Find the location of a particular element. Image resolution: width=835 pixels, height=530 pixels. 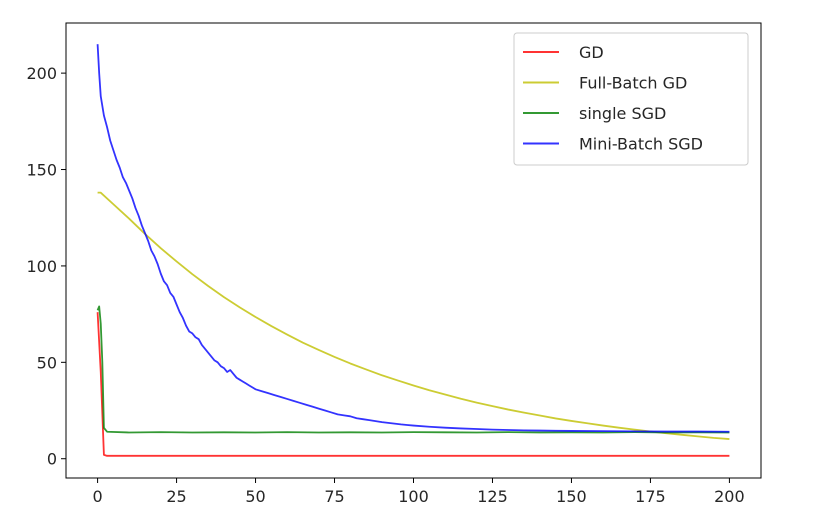

y-tick-label: 150 is located at coordinates (41, 170).